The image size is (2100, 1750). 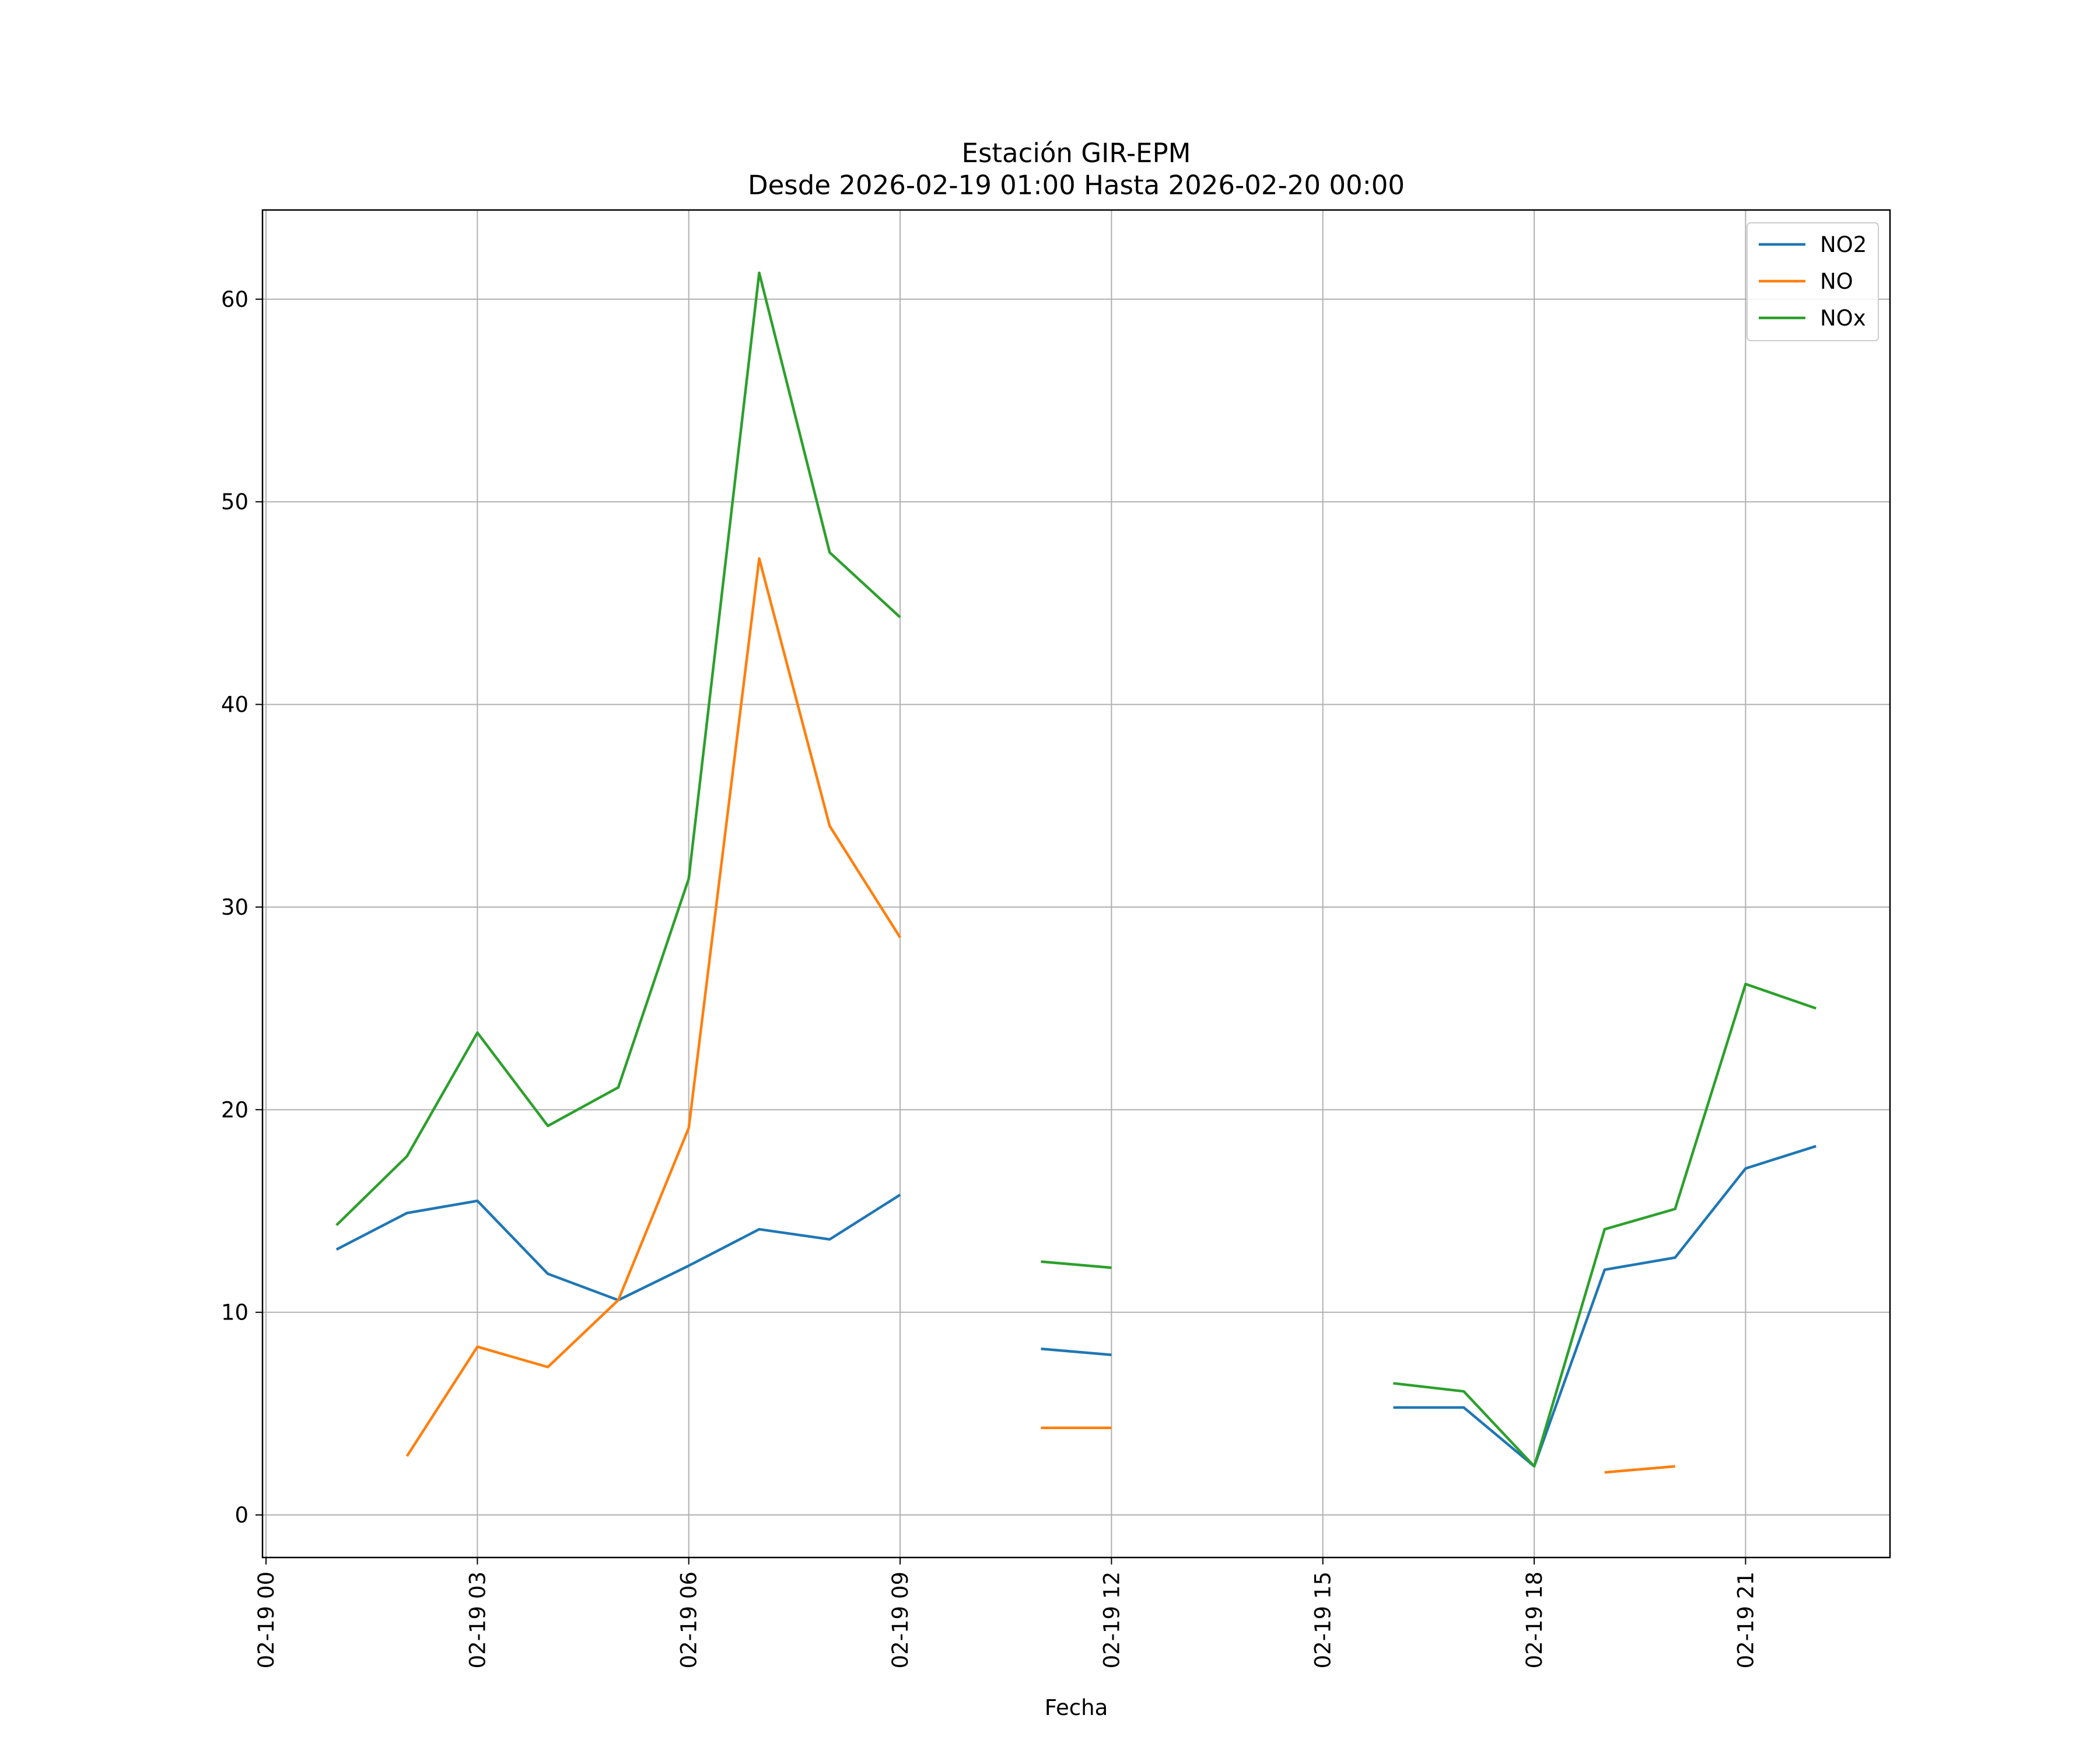 I want to click on y-tick-label: 20, so click(x=235, y=1109).